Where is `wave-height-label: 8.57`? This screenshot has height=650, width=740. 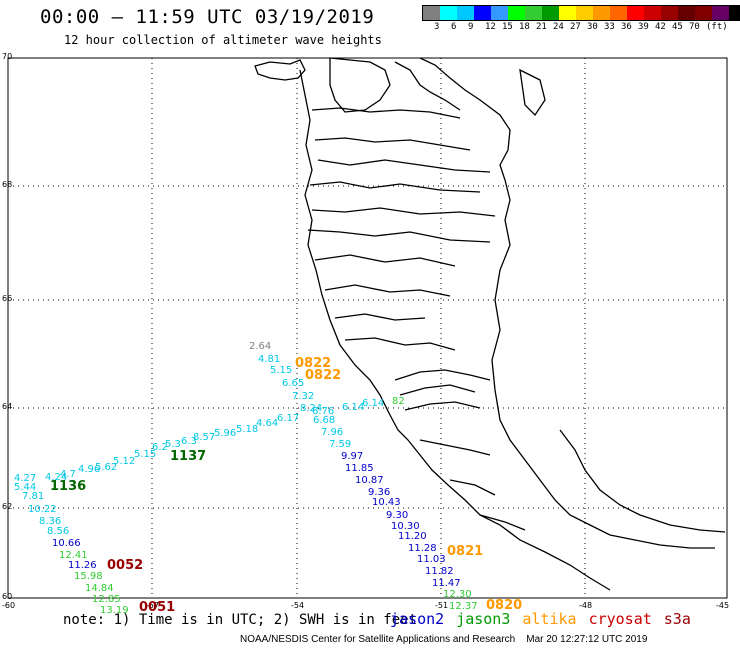
wave-height-label: 8.57 is located at coordinates (204, 437).